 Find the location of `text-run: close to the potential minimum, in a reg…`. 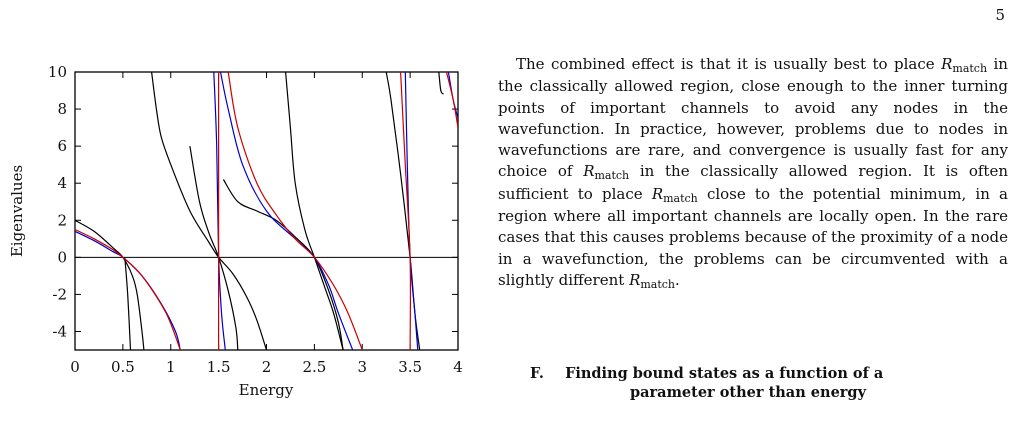

text-run: close to the potential minimum, in a reg… is located at coordinates (753, 236).